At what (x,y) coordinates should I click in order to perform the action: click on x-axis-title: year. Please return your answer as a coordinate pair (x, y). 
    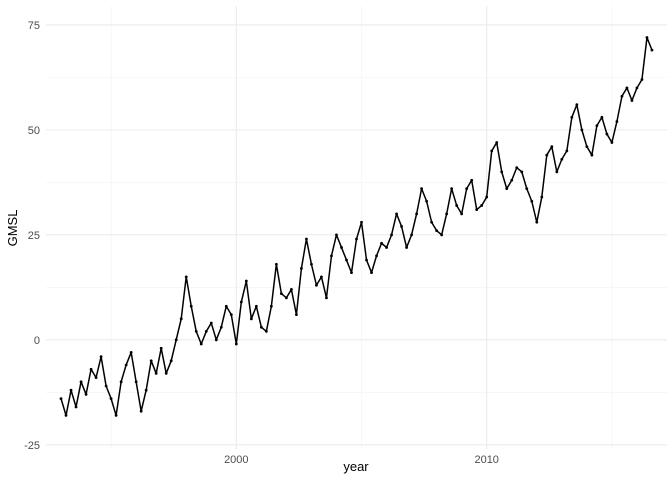
    Looking at the image, I should click on (356, 466).